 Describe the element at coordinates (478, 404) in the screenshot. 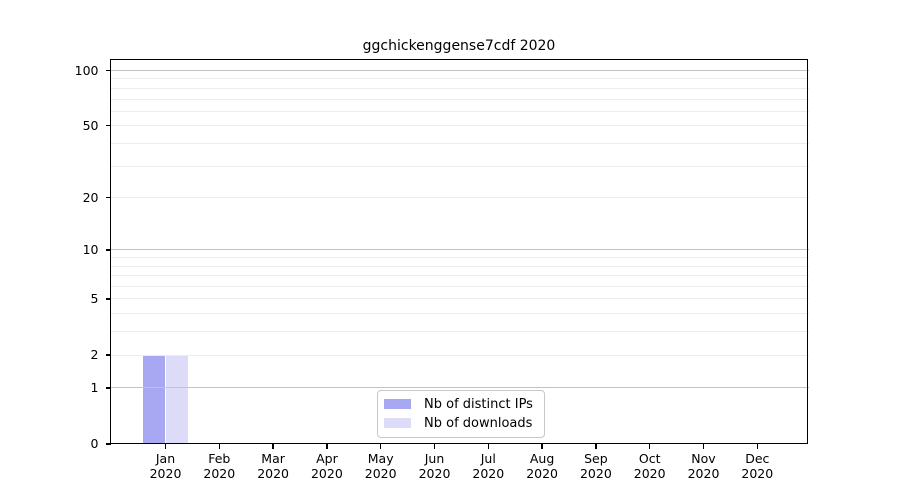

I see `legend-label: Nb of distinct IPs` at that location.